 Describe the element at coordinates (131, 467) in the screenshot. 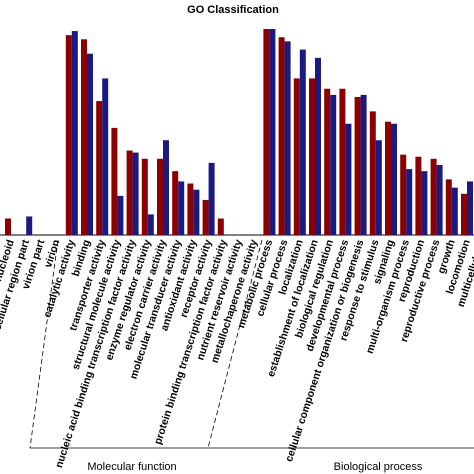

I see `group-label-molecular-function: Molecular function` at that location.